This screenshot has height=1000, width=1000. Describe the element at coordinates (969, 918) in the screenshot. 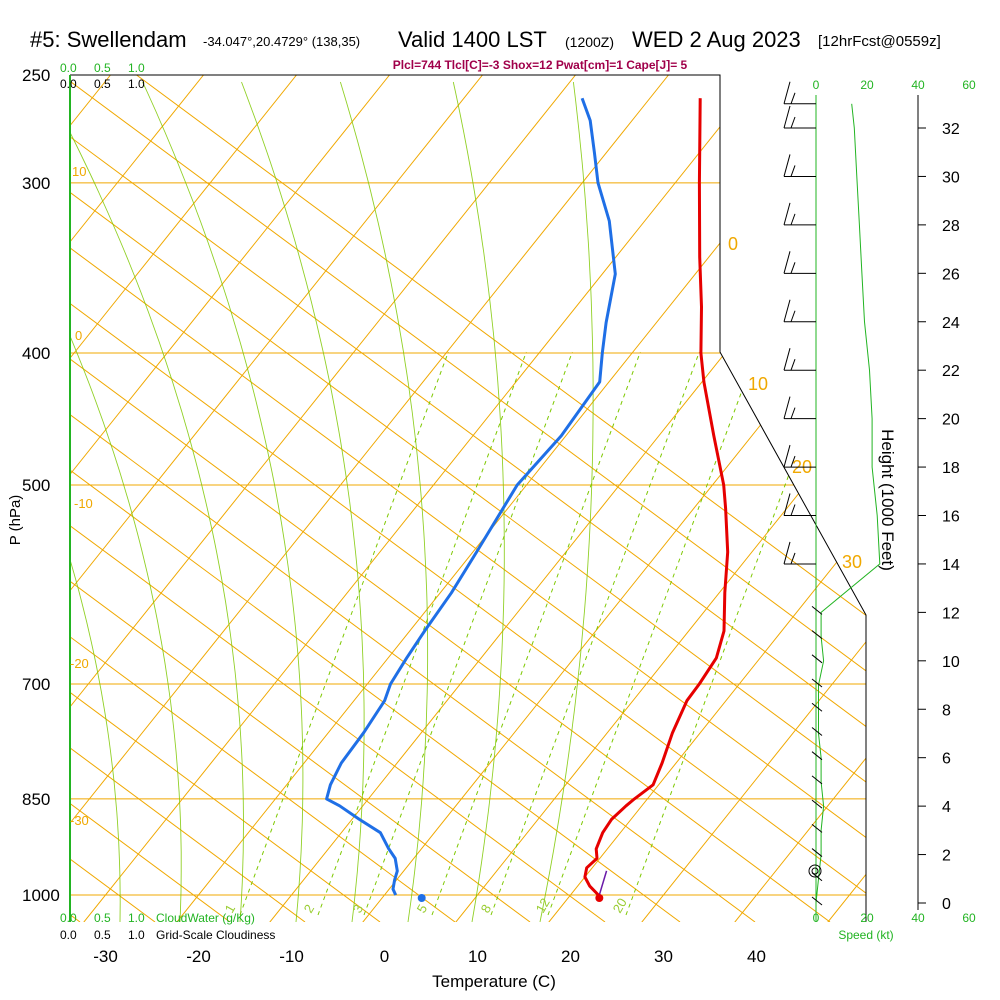

I see `speed-tick-bottom: 60` at that location.